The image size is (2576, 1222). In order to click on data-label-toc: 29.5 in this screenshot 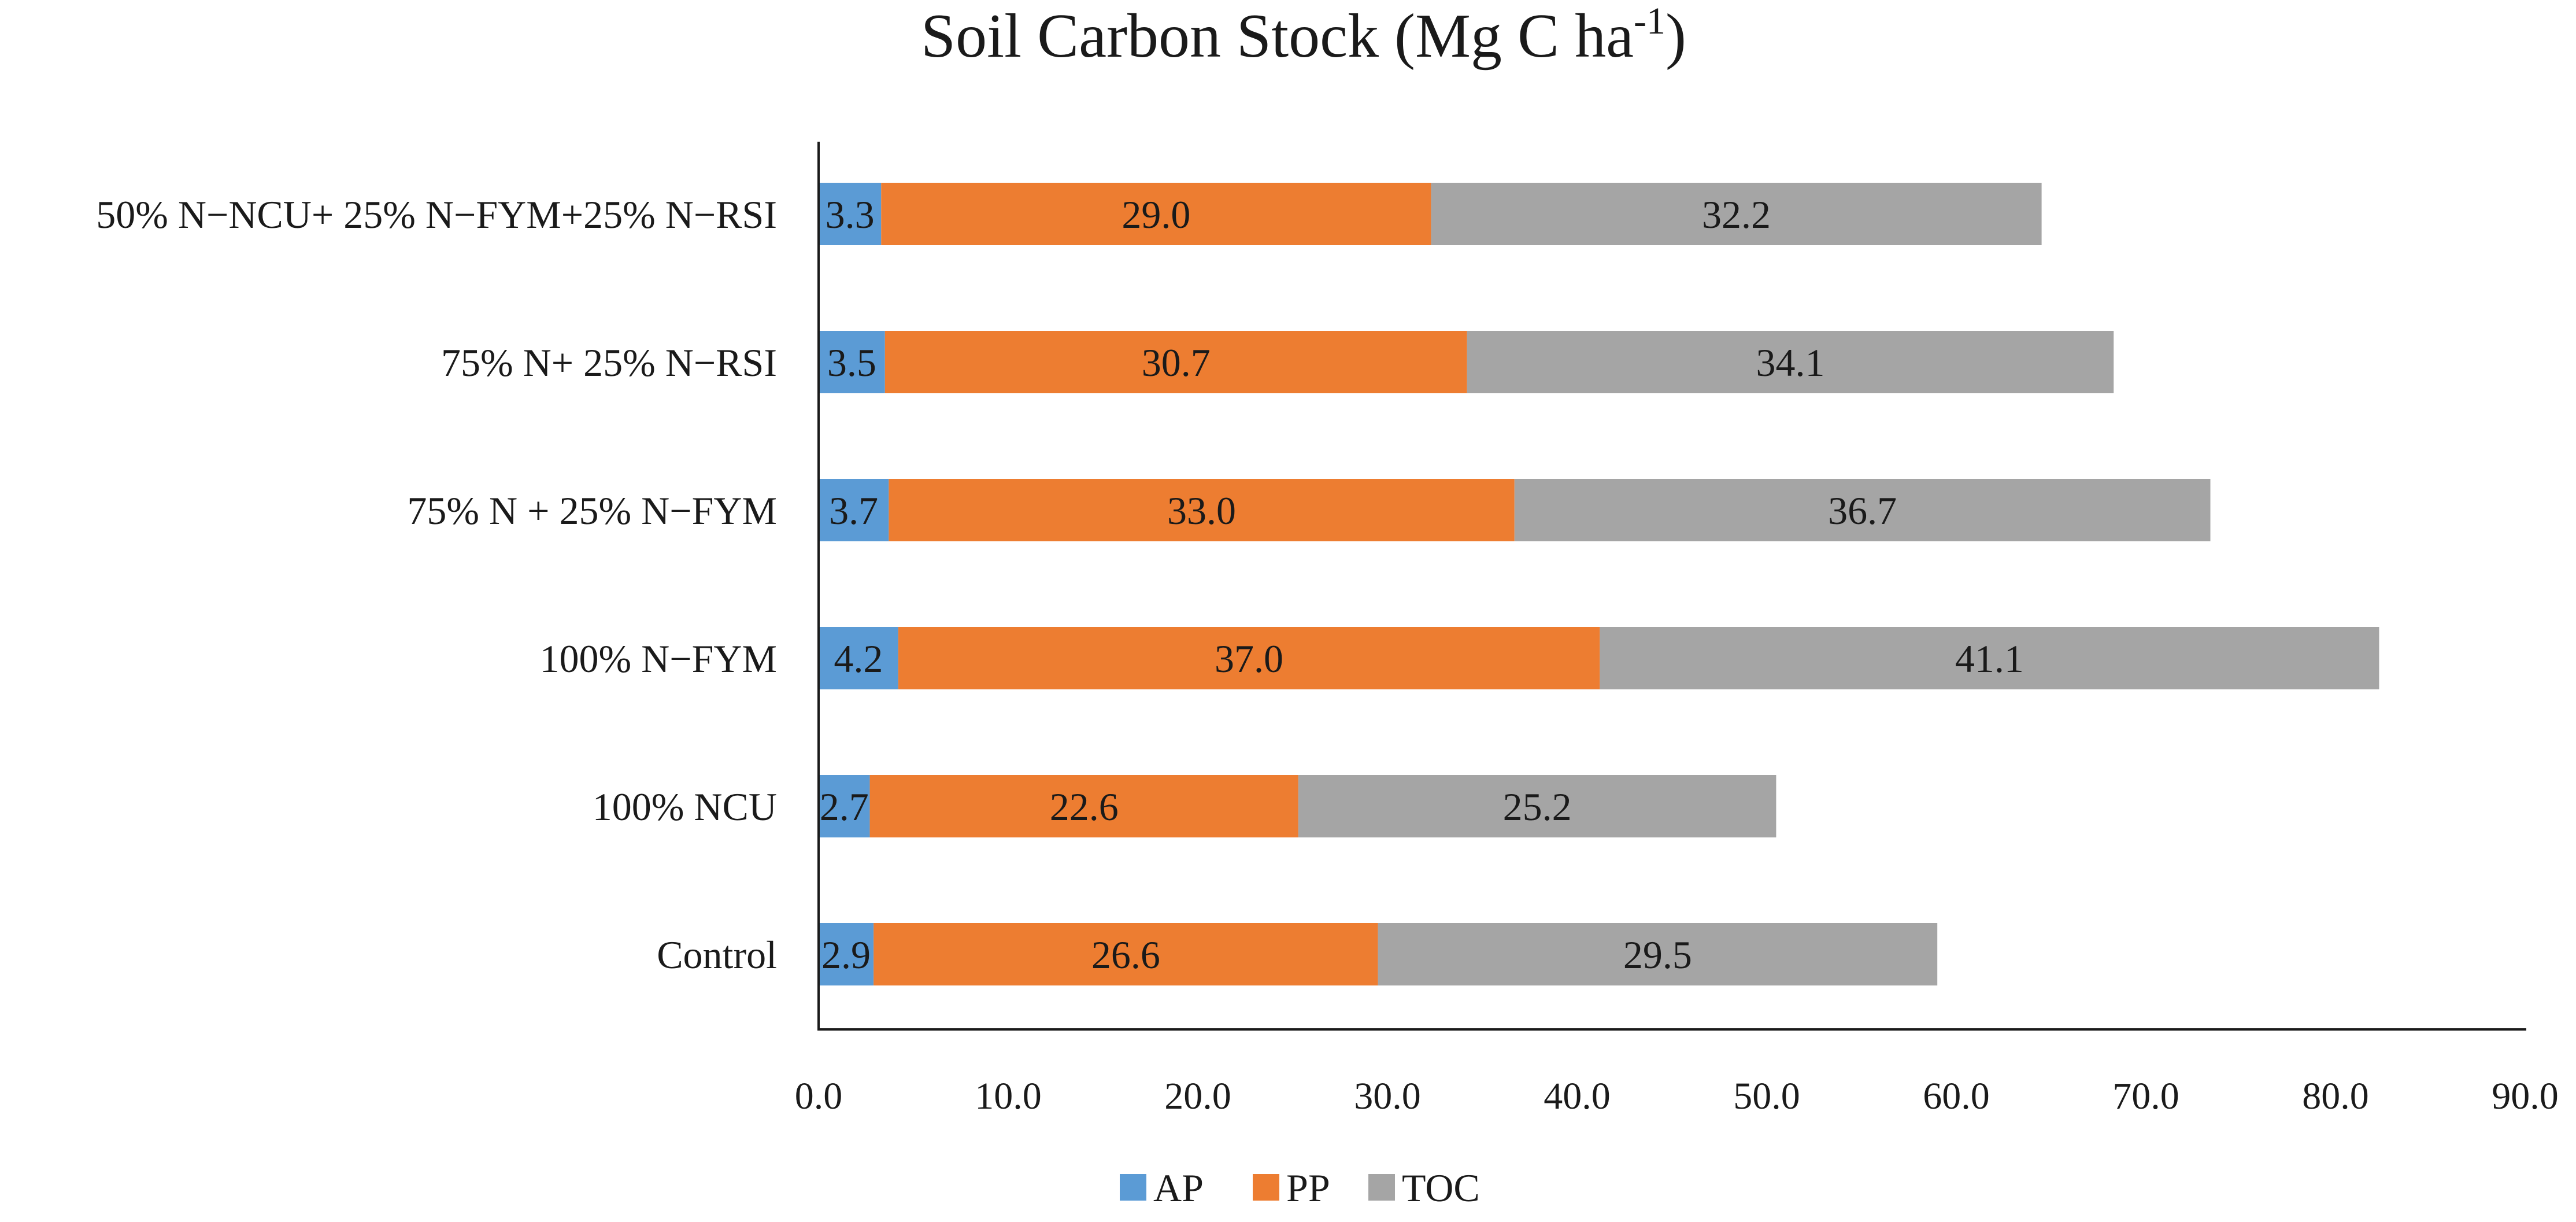, I will do `click(1657, 955)`.